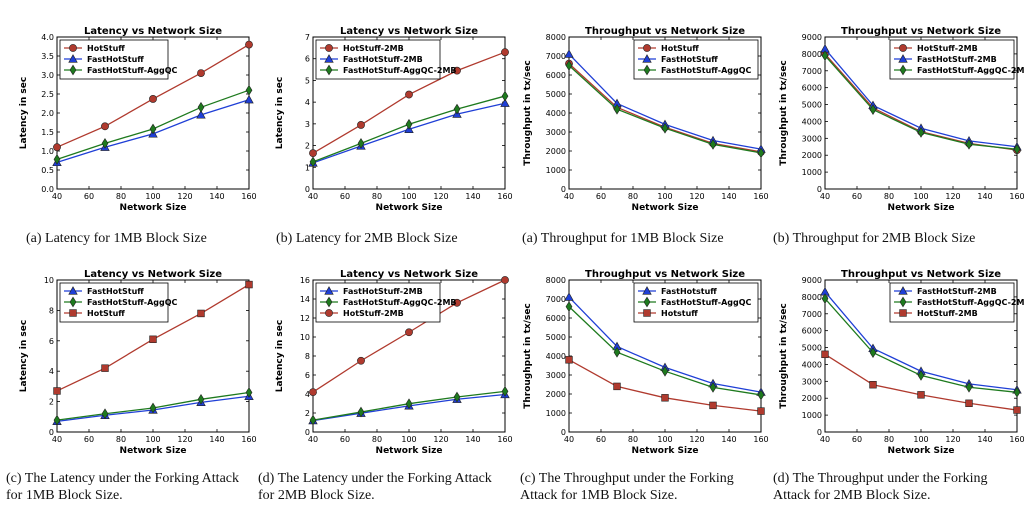 The width and height of the screenshot is (1024, 514). Describe the element at coordinates (47, 170) in the screenshot. I see `y-tick-label: 0.5` at that location.